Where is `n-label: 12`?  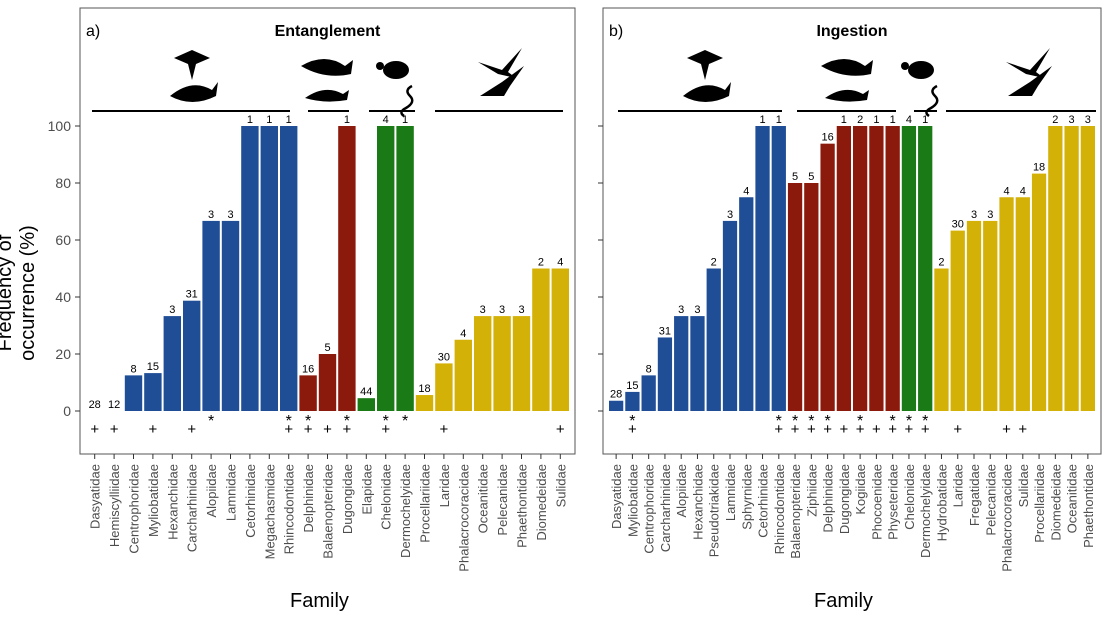
n-label: 12 is located at coordinates (114, 405).